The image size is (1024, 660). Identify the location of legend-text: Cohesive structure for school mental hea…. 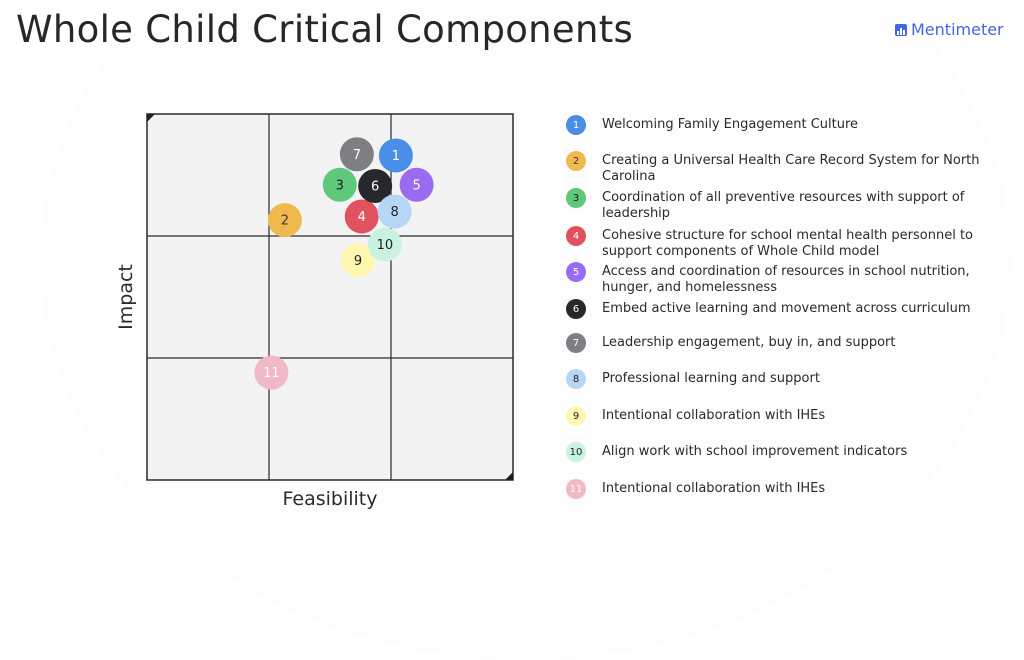
(788, 243).